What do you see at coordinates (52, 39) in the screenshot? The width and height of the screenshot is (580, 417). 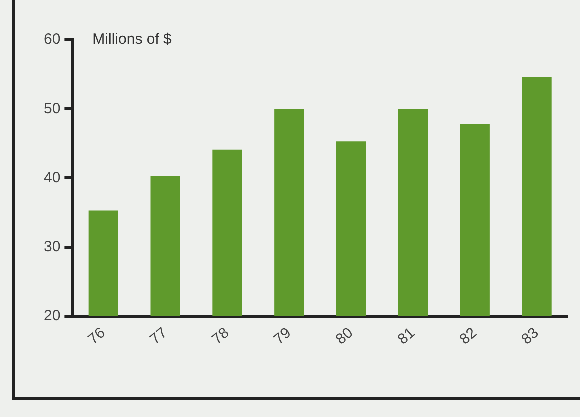 I see `y-tick-label: 60` at bounding box center [52, 39].